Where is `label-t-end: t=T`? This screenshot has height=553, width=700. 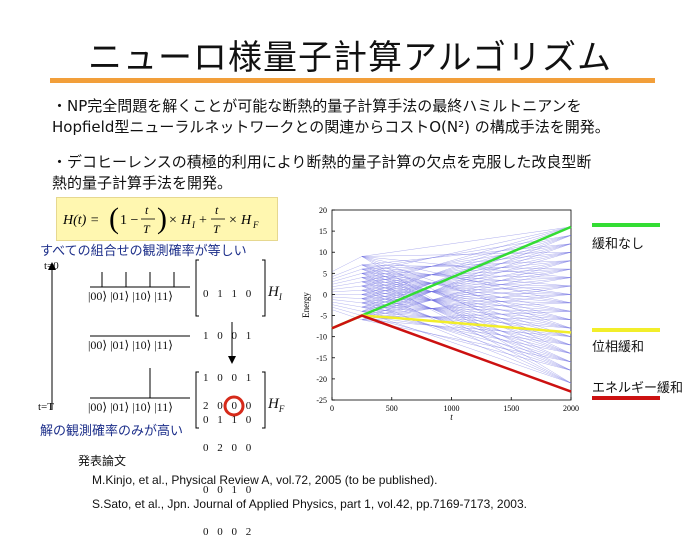
label-t-end: t=T is located at coordinates (46, 407).